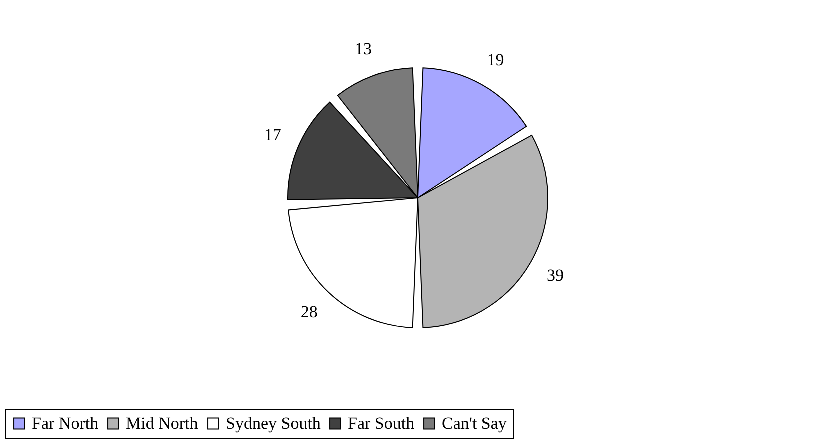 The image size is (836, 444). I want to click on legend-label: Mid North, so click(162, 423).